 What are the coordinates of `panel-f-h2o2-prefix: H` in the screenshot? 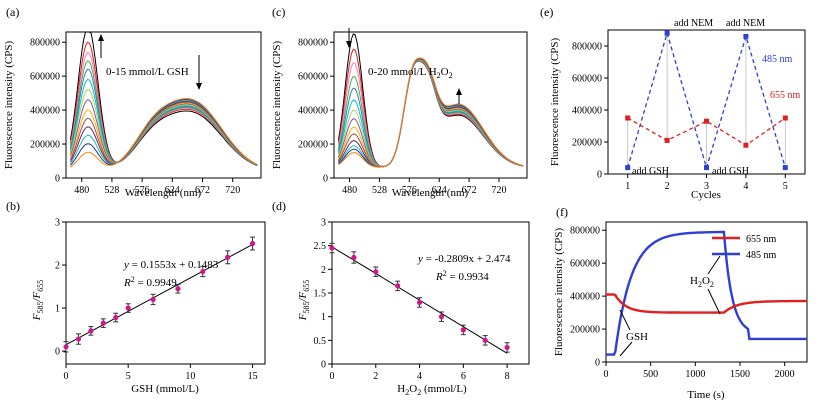 It's located at (694, 281).